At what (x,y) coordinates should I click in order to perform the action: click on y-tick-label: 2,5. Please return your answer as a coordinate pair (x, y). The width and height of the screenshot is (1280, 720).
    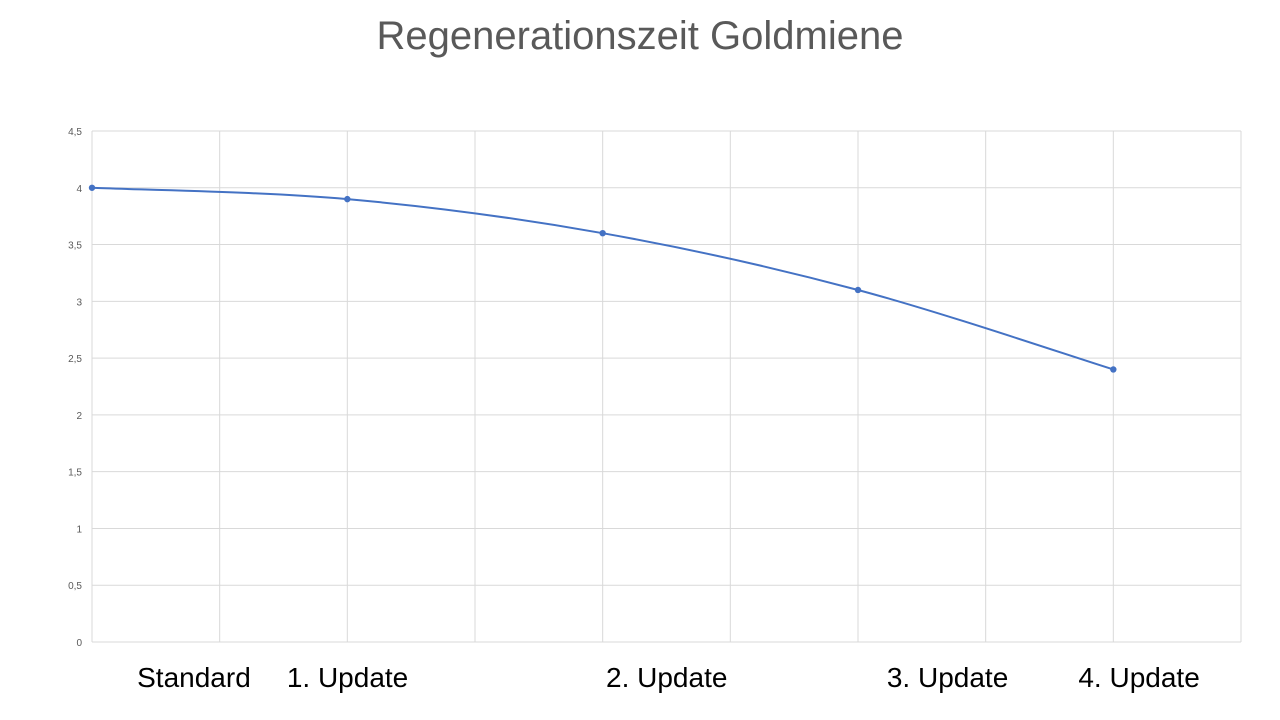
    Looking at the image, I should click on (75, 359).